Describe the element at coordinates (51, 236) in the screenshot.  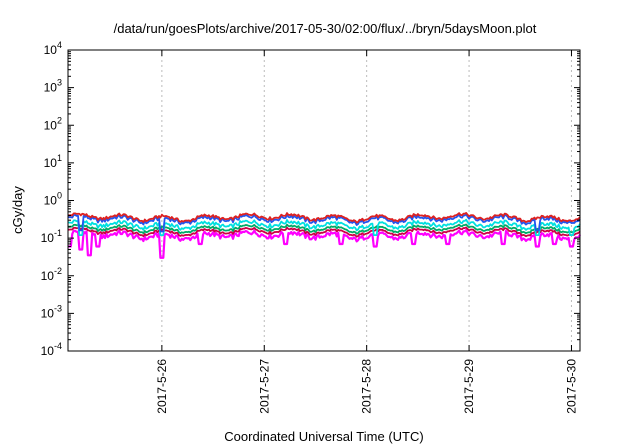
I see `y-tick-label: 10⁻¹` at that location.